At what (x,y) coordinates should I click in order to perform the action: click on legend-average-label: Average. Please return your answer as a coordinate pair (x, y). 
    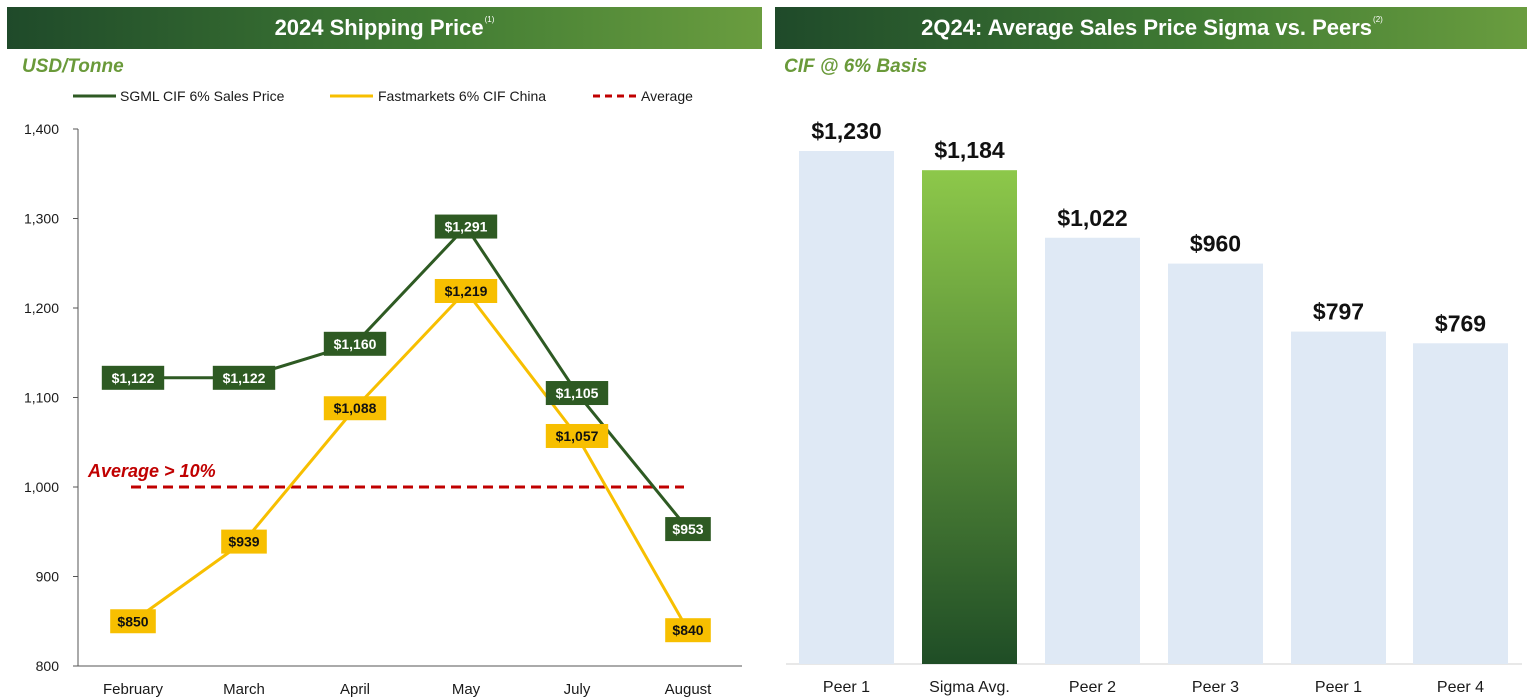
    Looking at the image, I should click on (667, 96).